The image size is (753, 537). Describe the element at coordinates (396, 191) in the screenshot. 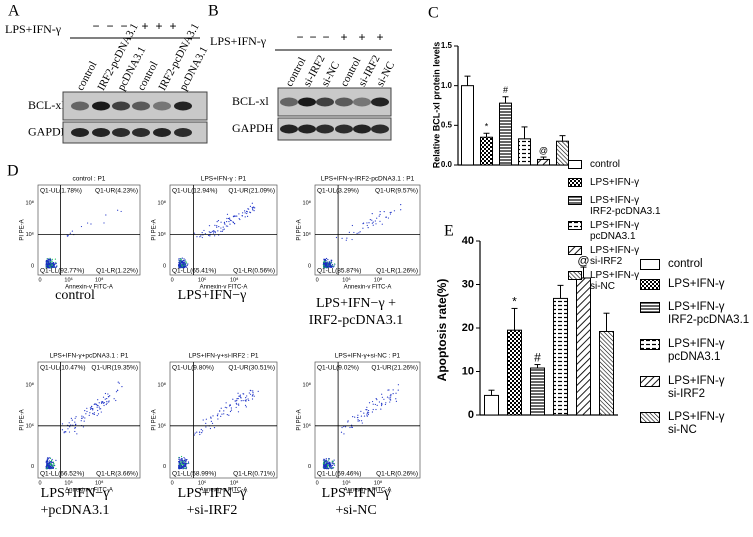

I see `quadrant-label: Q1-UR(9.57%)` at that location.